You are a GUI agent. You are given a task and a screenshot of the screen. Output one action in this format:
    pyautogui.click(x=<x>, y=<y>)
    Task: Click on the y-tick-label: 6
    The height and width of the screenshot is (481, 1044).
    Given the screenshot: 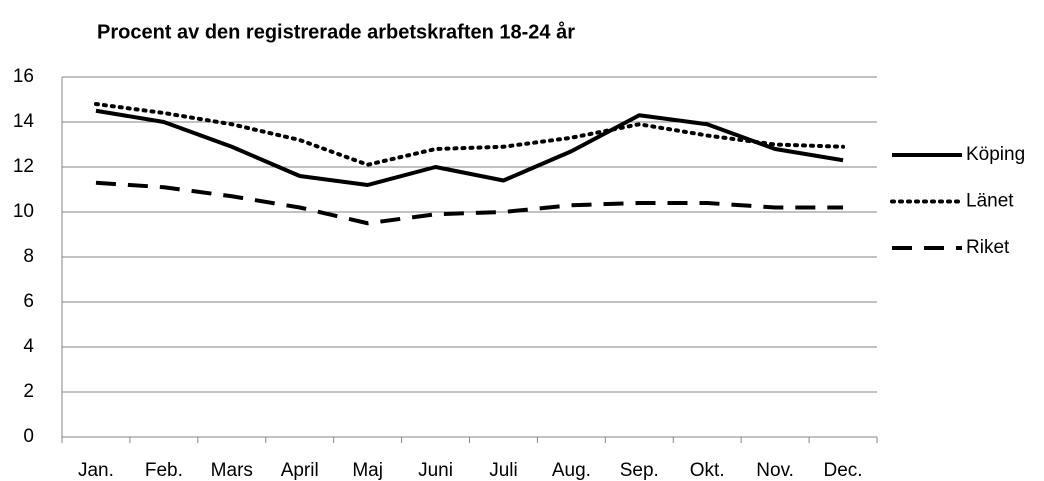 What is the action you would take?
    pyautogui.click(x=28, y=301)
    